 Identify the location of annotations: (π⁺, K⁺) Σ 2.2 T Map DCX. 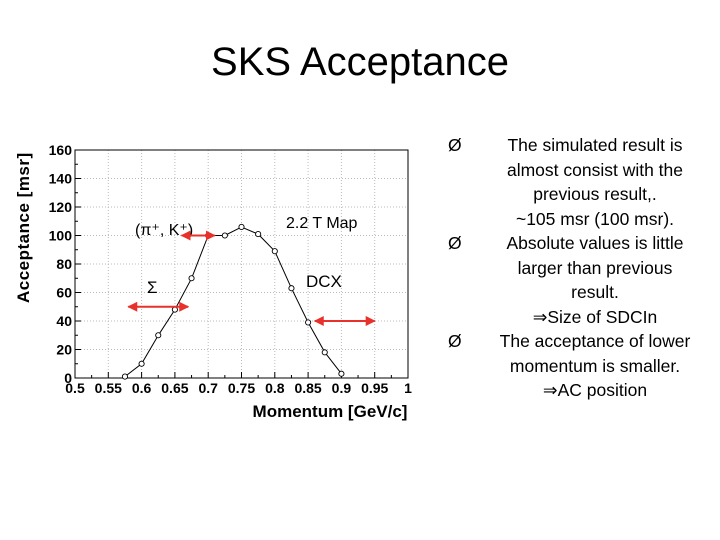
(251, 270).